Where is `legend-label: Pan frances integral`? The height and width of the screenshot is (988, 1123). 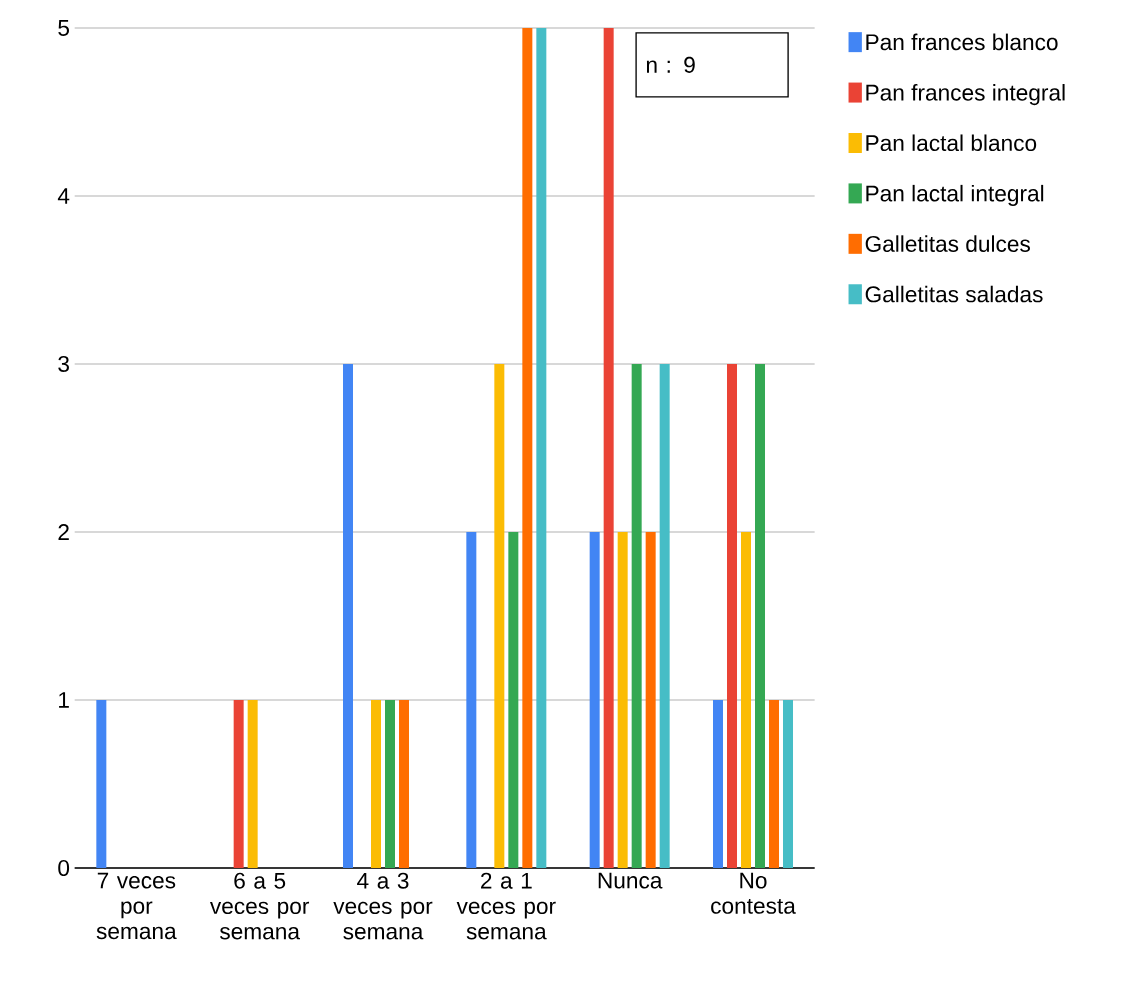
legend-label: Pan frances integral is located at coordinates (965, 95).